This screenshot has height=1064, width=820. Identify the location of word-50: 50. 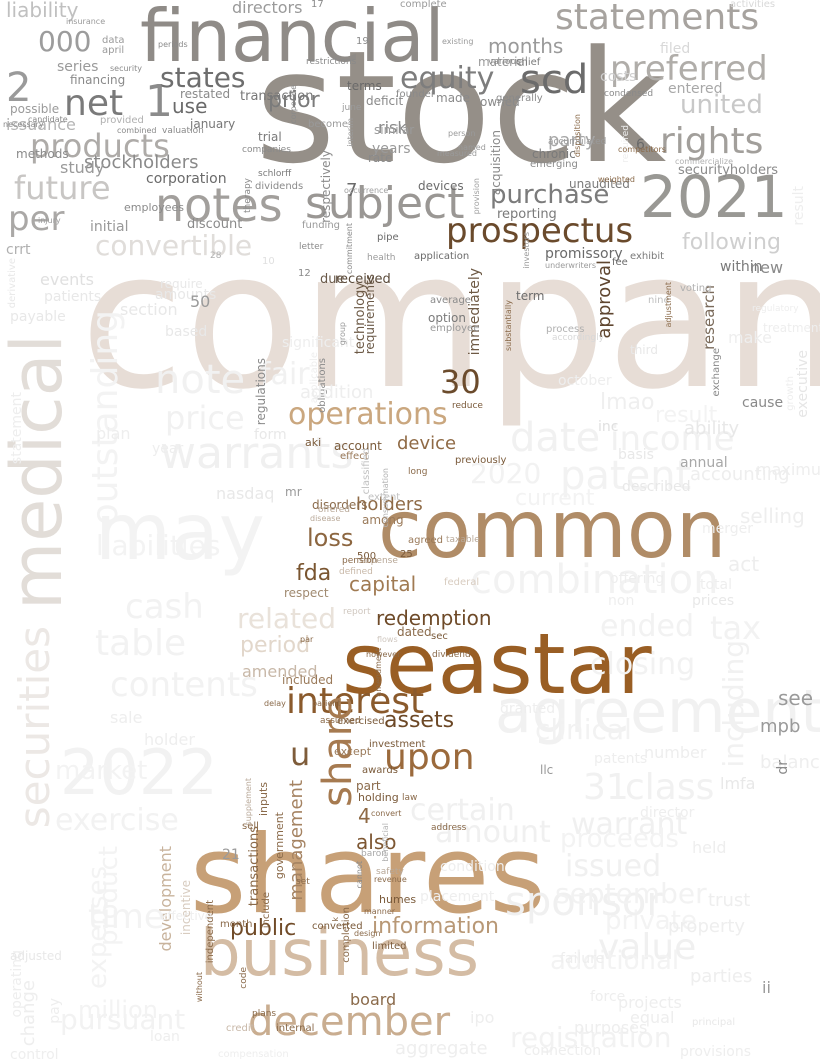
(200, 301).